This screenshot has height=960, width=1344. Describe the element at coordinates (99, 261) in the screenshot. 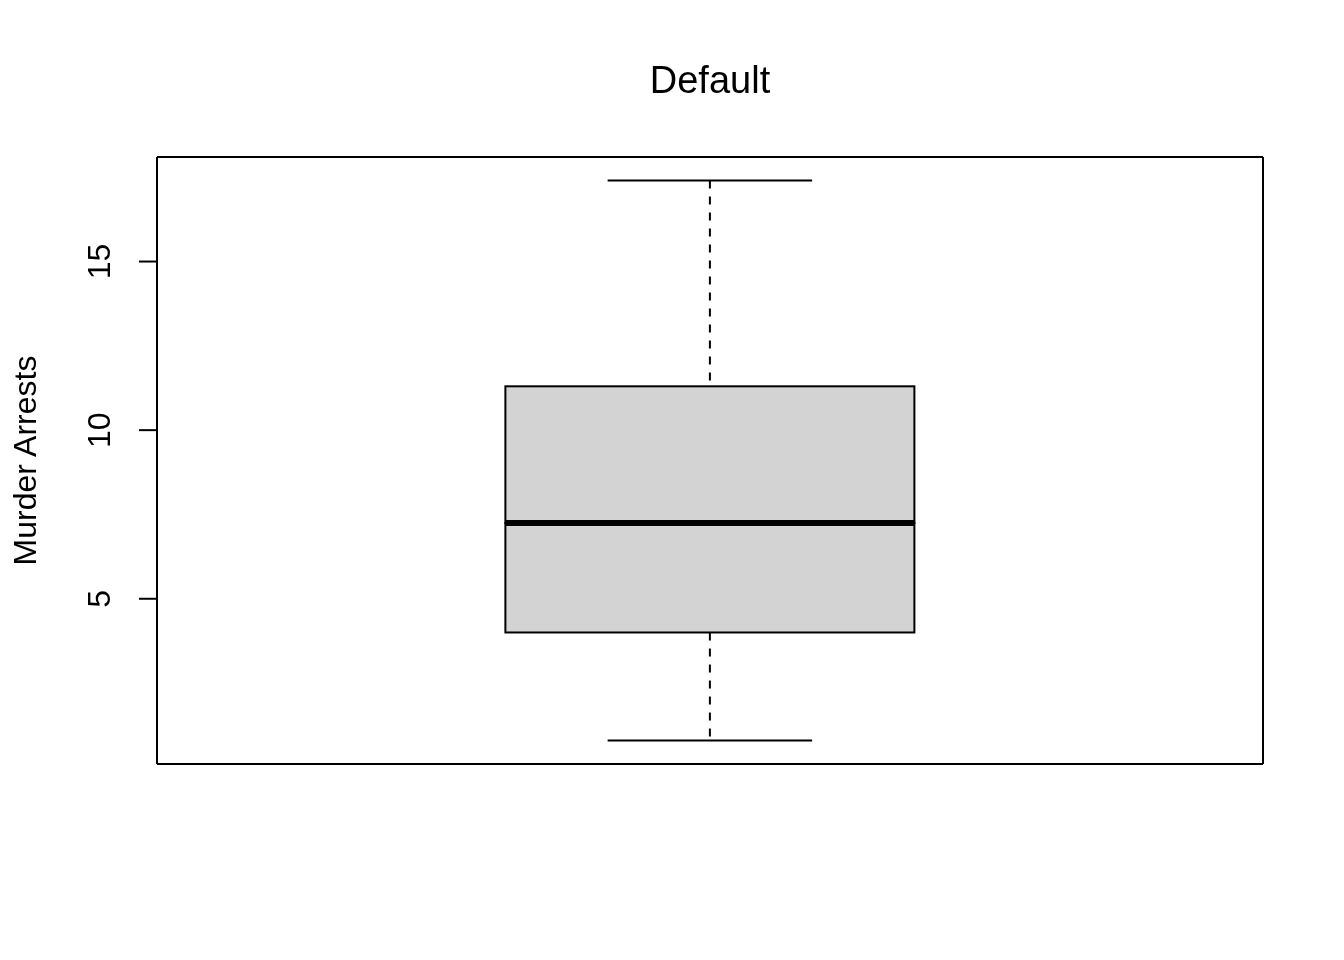

I see `y-tick-label: 15` at that location.